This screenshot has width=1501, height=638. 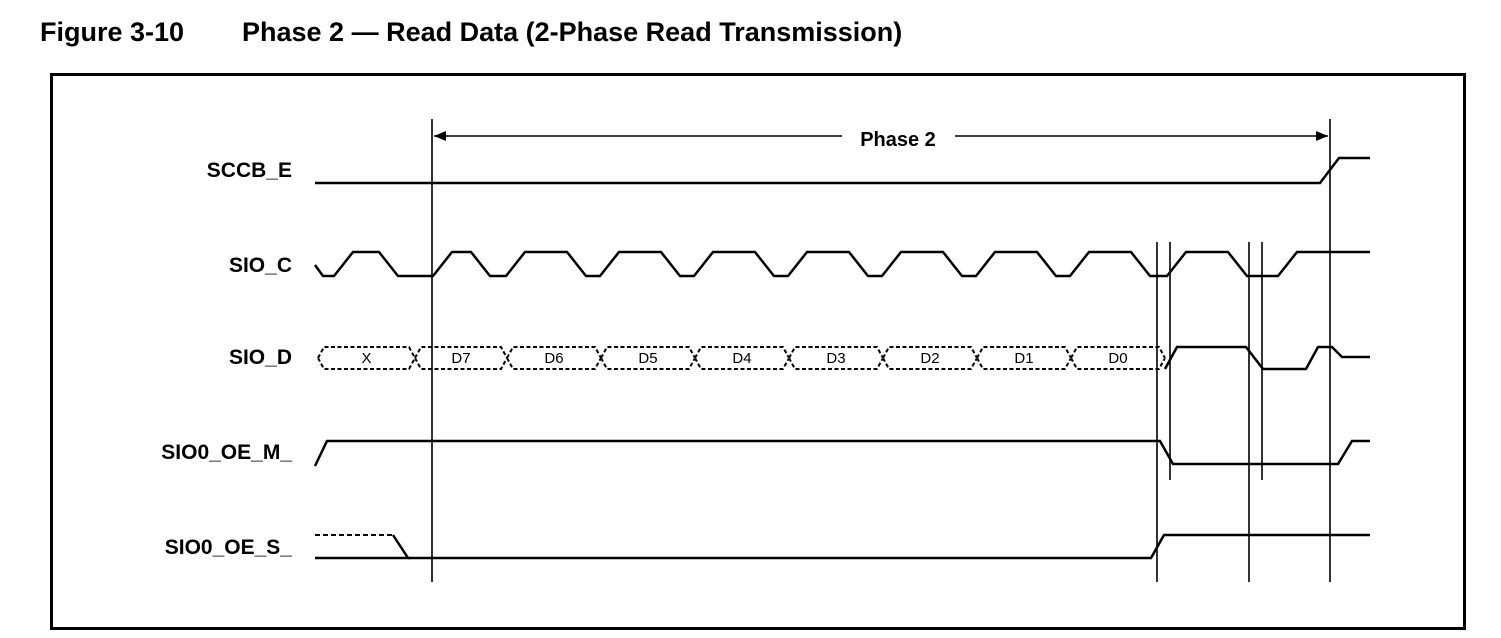 I want to click on sio-d-byte-label: D7, so click(x=460, y=358).